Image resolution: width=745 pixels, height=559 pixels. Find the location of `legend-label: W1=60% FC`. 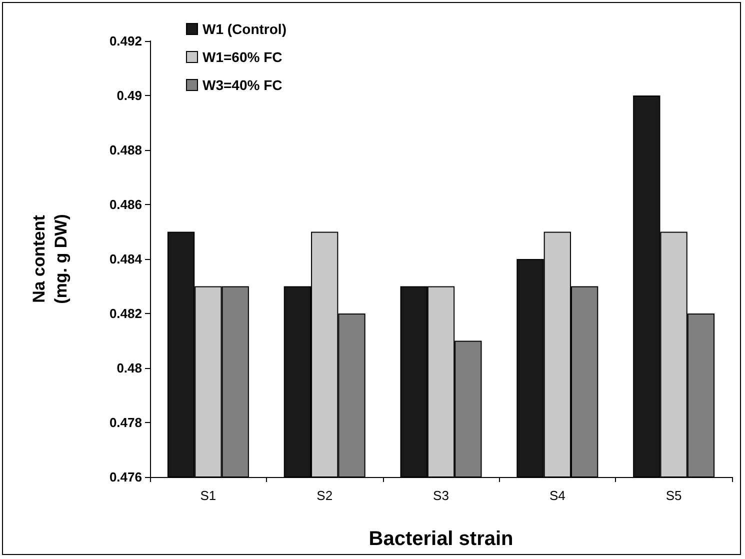

legend-label: W1=60% FC is located at coordinates (242, 57).